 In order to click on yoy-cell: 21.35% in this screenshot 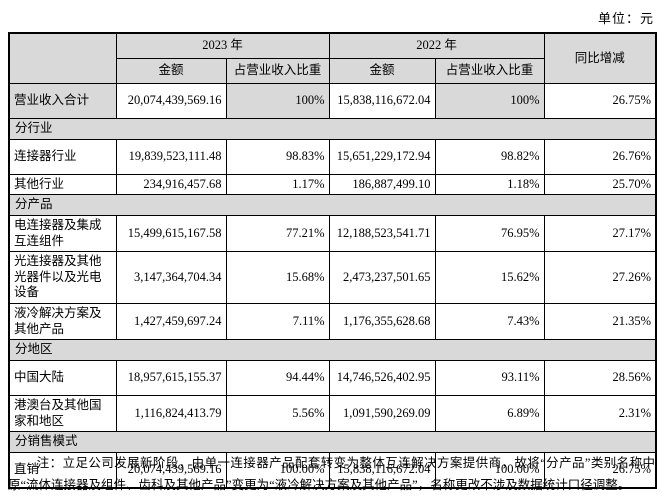, I will do `click(600, 321)`.